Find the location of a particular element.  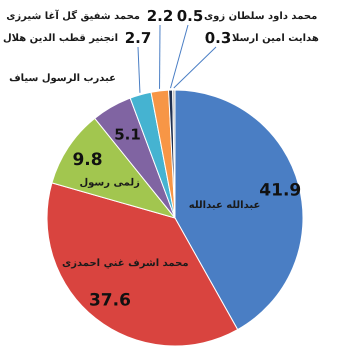

slice-label: عبدرب الرسول سیاف is located at coordinates (62, 78).